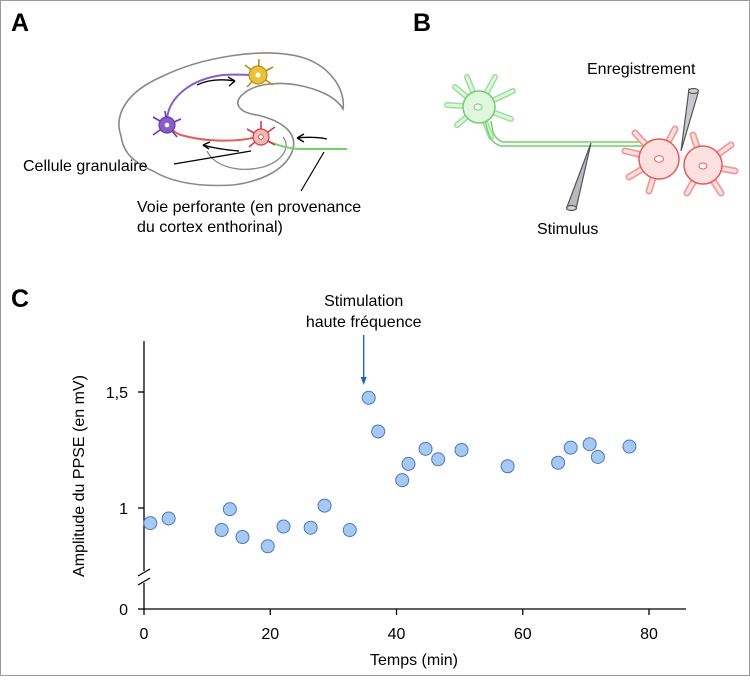  Describe the element at coordinates (231, 81) in the screenshot. I see `arrowhead-ca3` at that location.